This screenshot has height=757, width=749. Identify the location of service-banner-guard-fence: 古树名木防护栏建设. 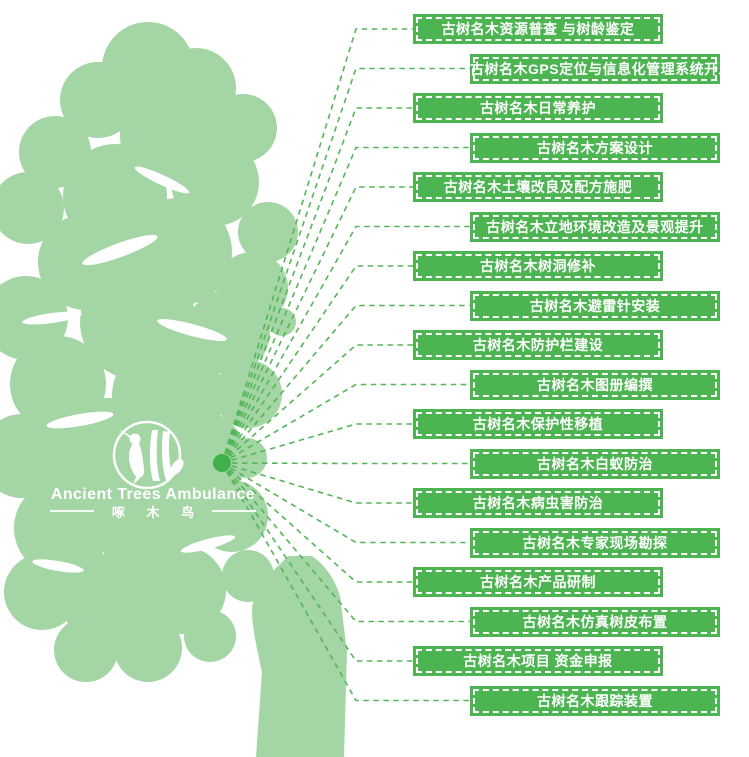
(538, 345).